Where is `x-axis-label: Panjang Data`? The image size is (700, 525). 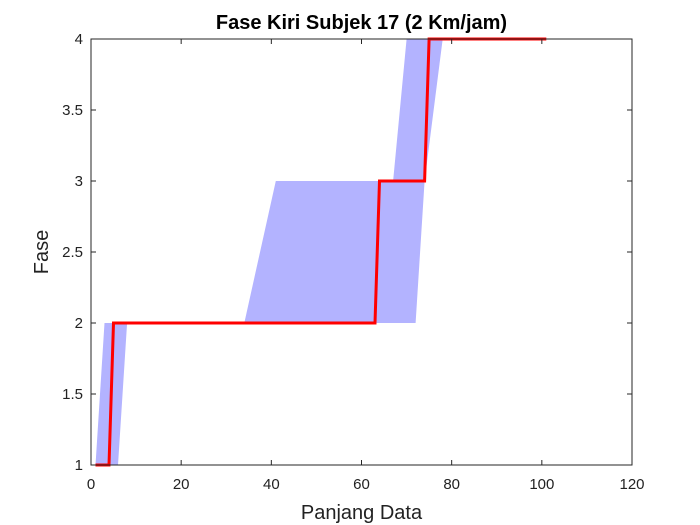 x-axis-label: Panjang Data is located at coordinates (362, 513).